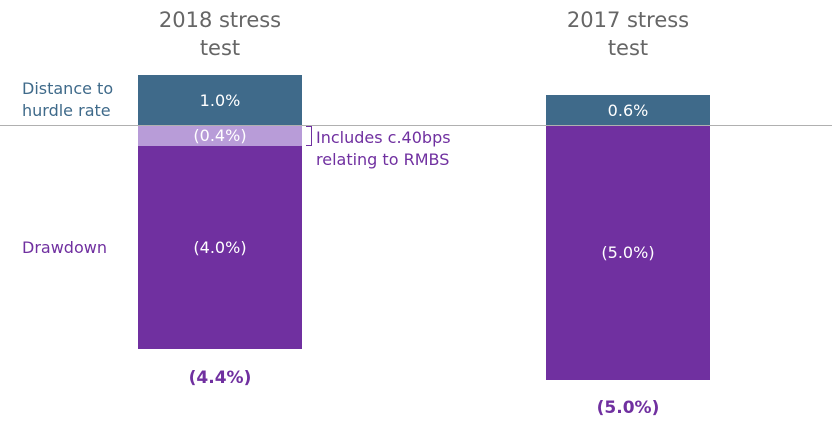  Describe the element at coordinates (628, 34) in the screenshot. I see `x-tick-label: 2017 stress test` at that location.